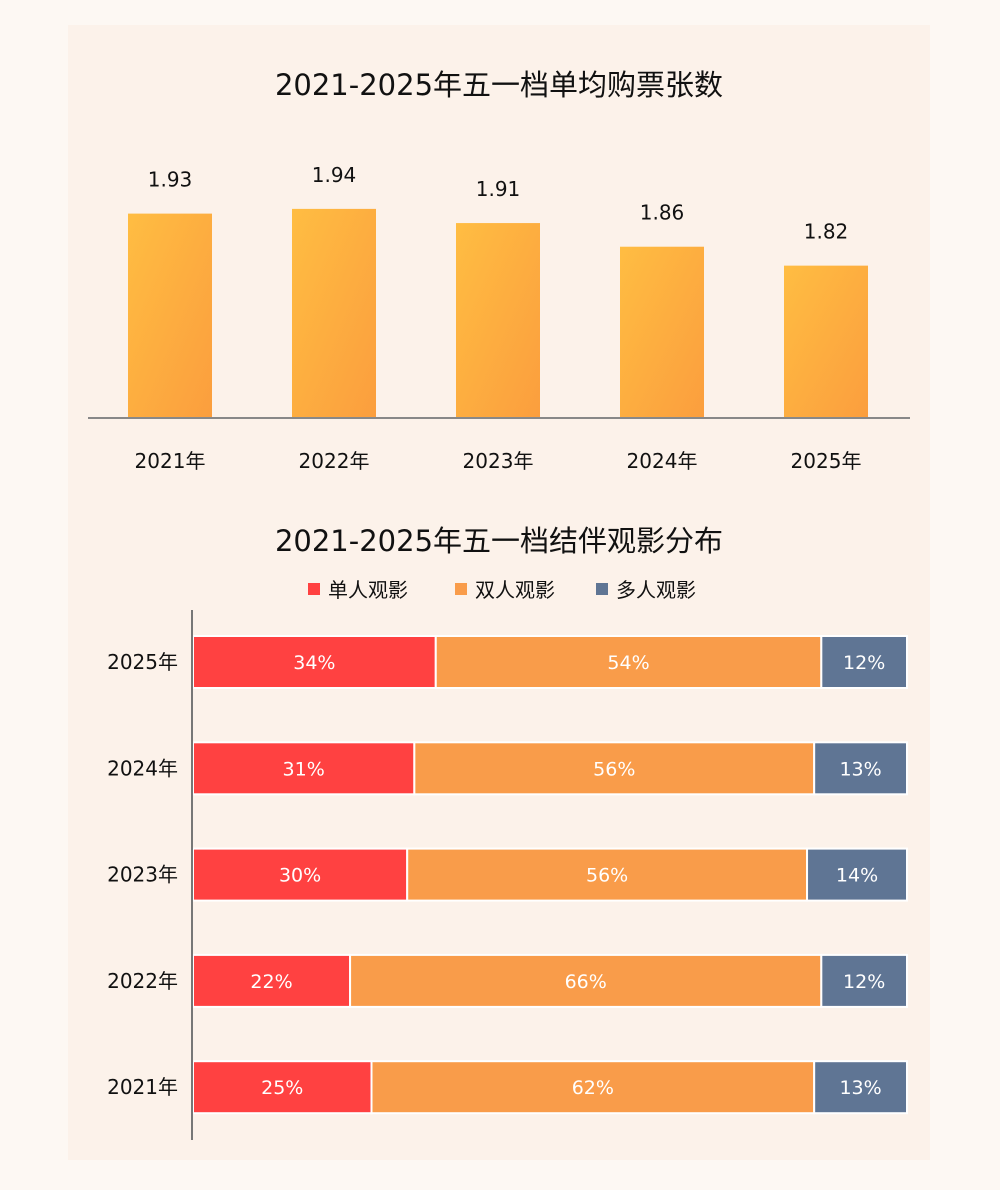  I want to click on y-tick-label: 2022年, so click(142, 981).